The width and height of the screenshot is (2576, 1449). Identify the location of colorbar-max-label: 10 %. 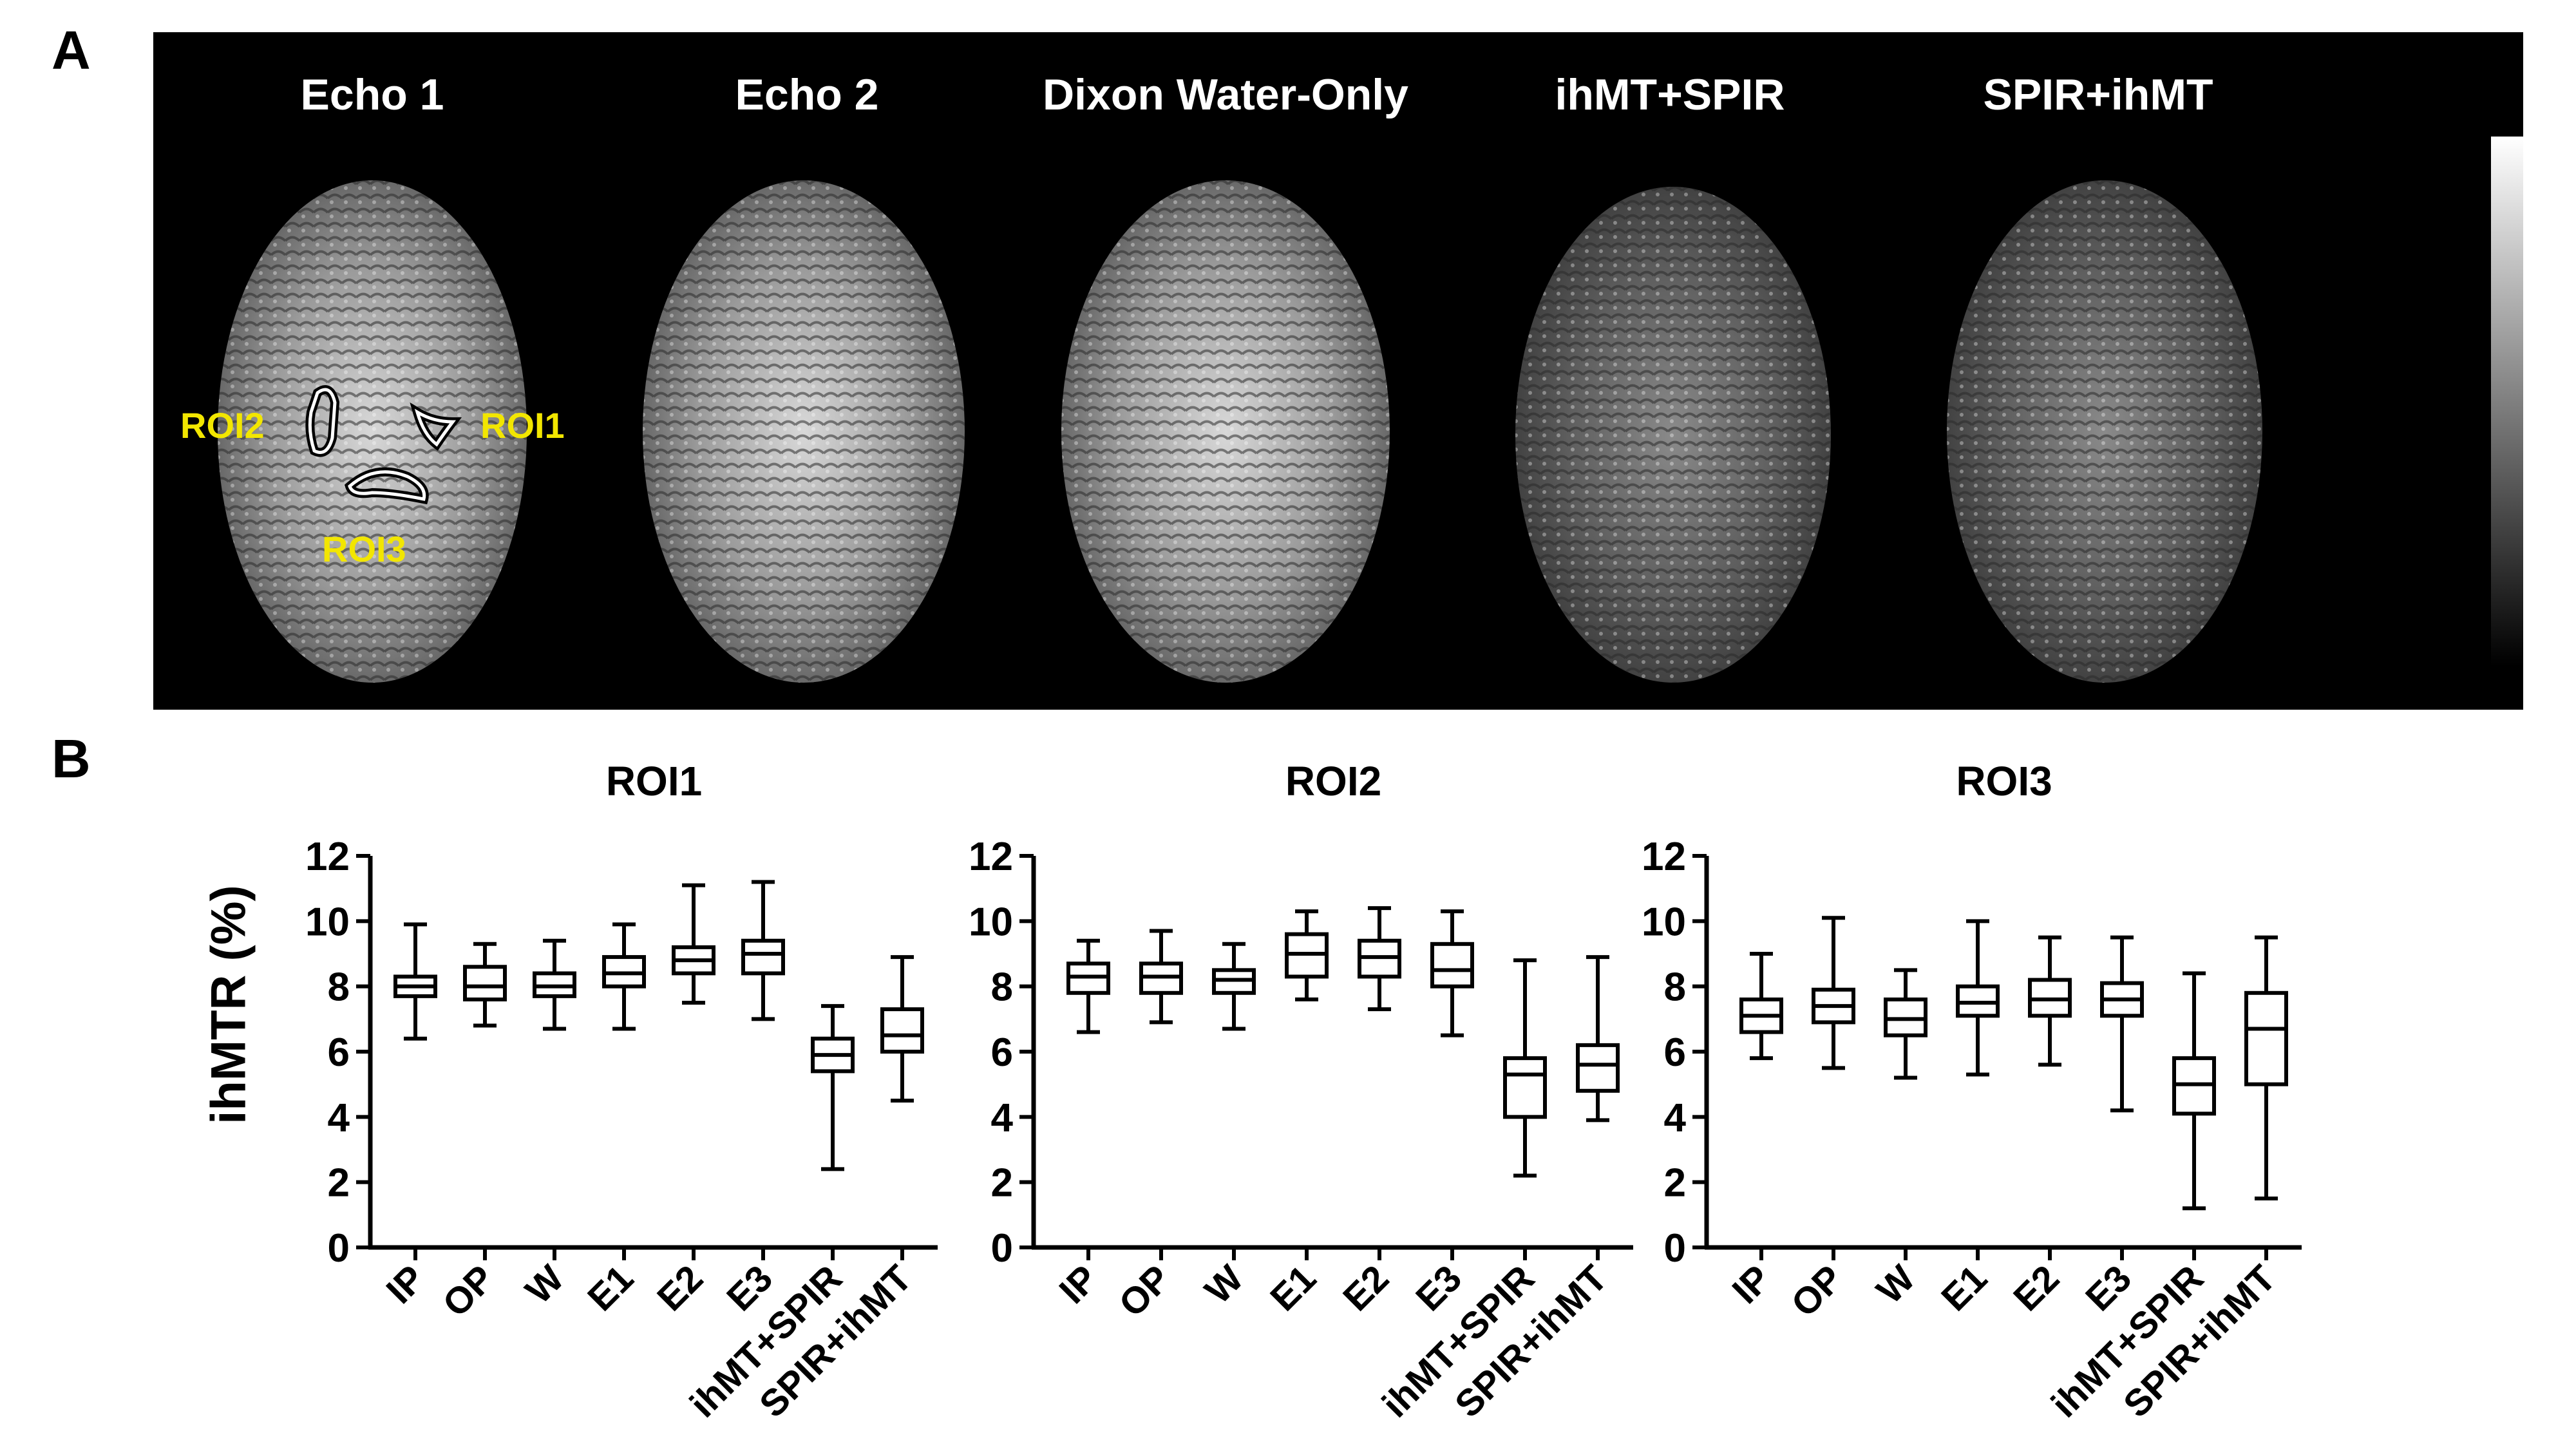
(2556, 171).